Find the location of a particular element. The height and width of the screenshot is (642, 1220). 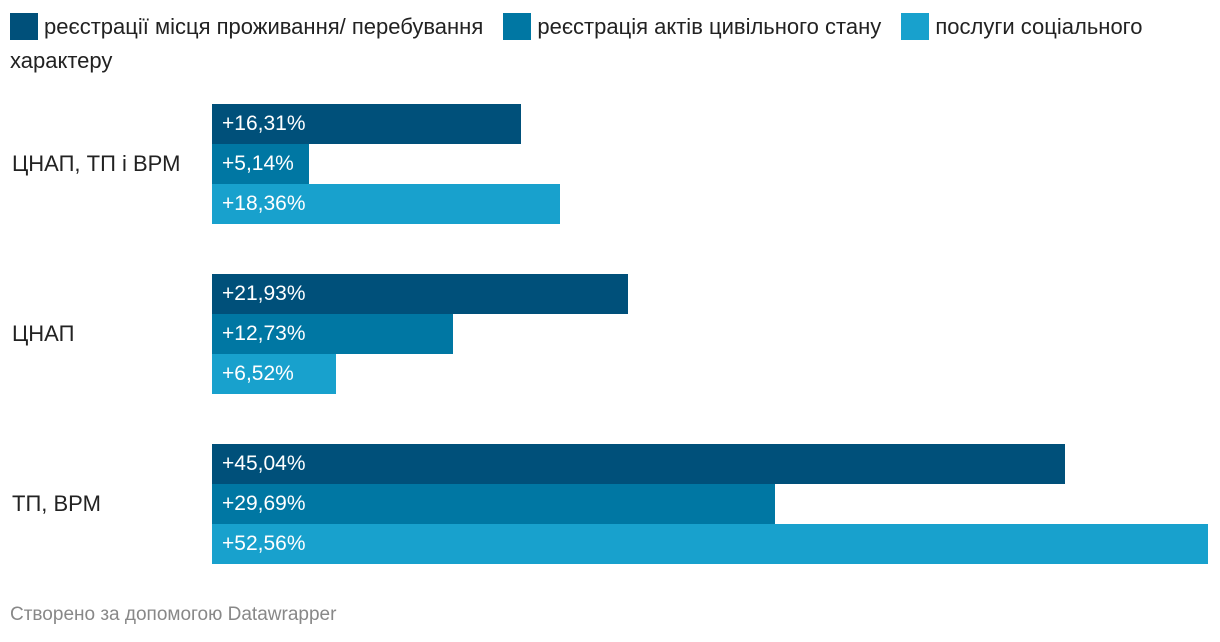

bar: +21,93% is located at coordinates (420, 294).